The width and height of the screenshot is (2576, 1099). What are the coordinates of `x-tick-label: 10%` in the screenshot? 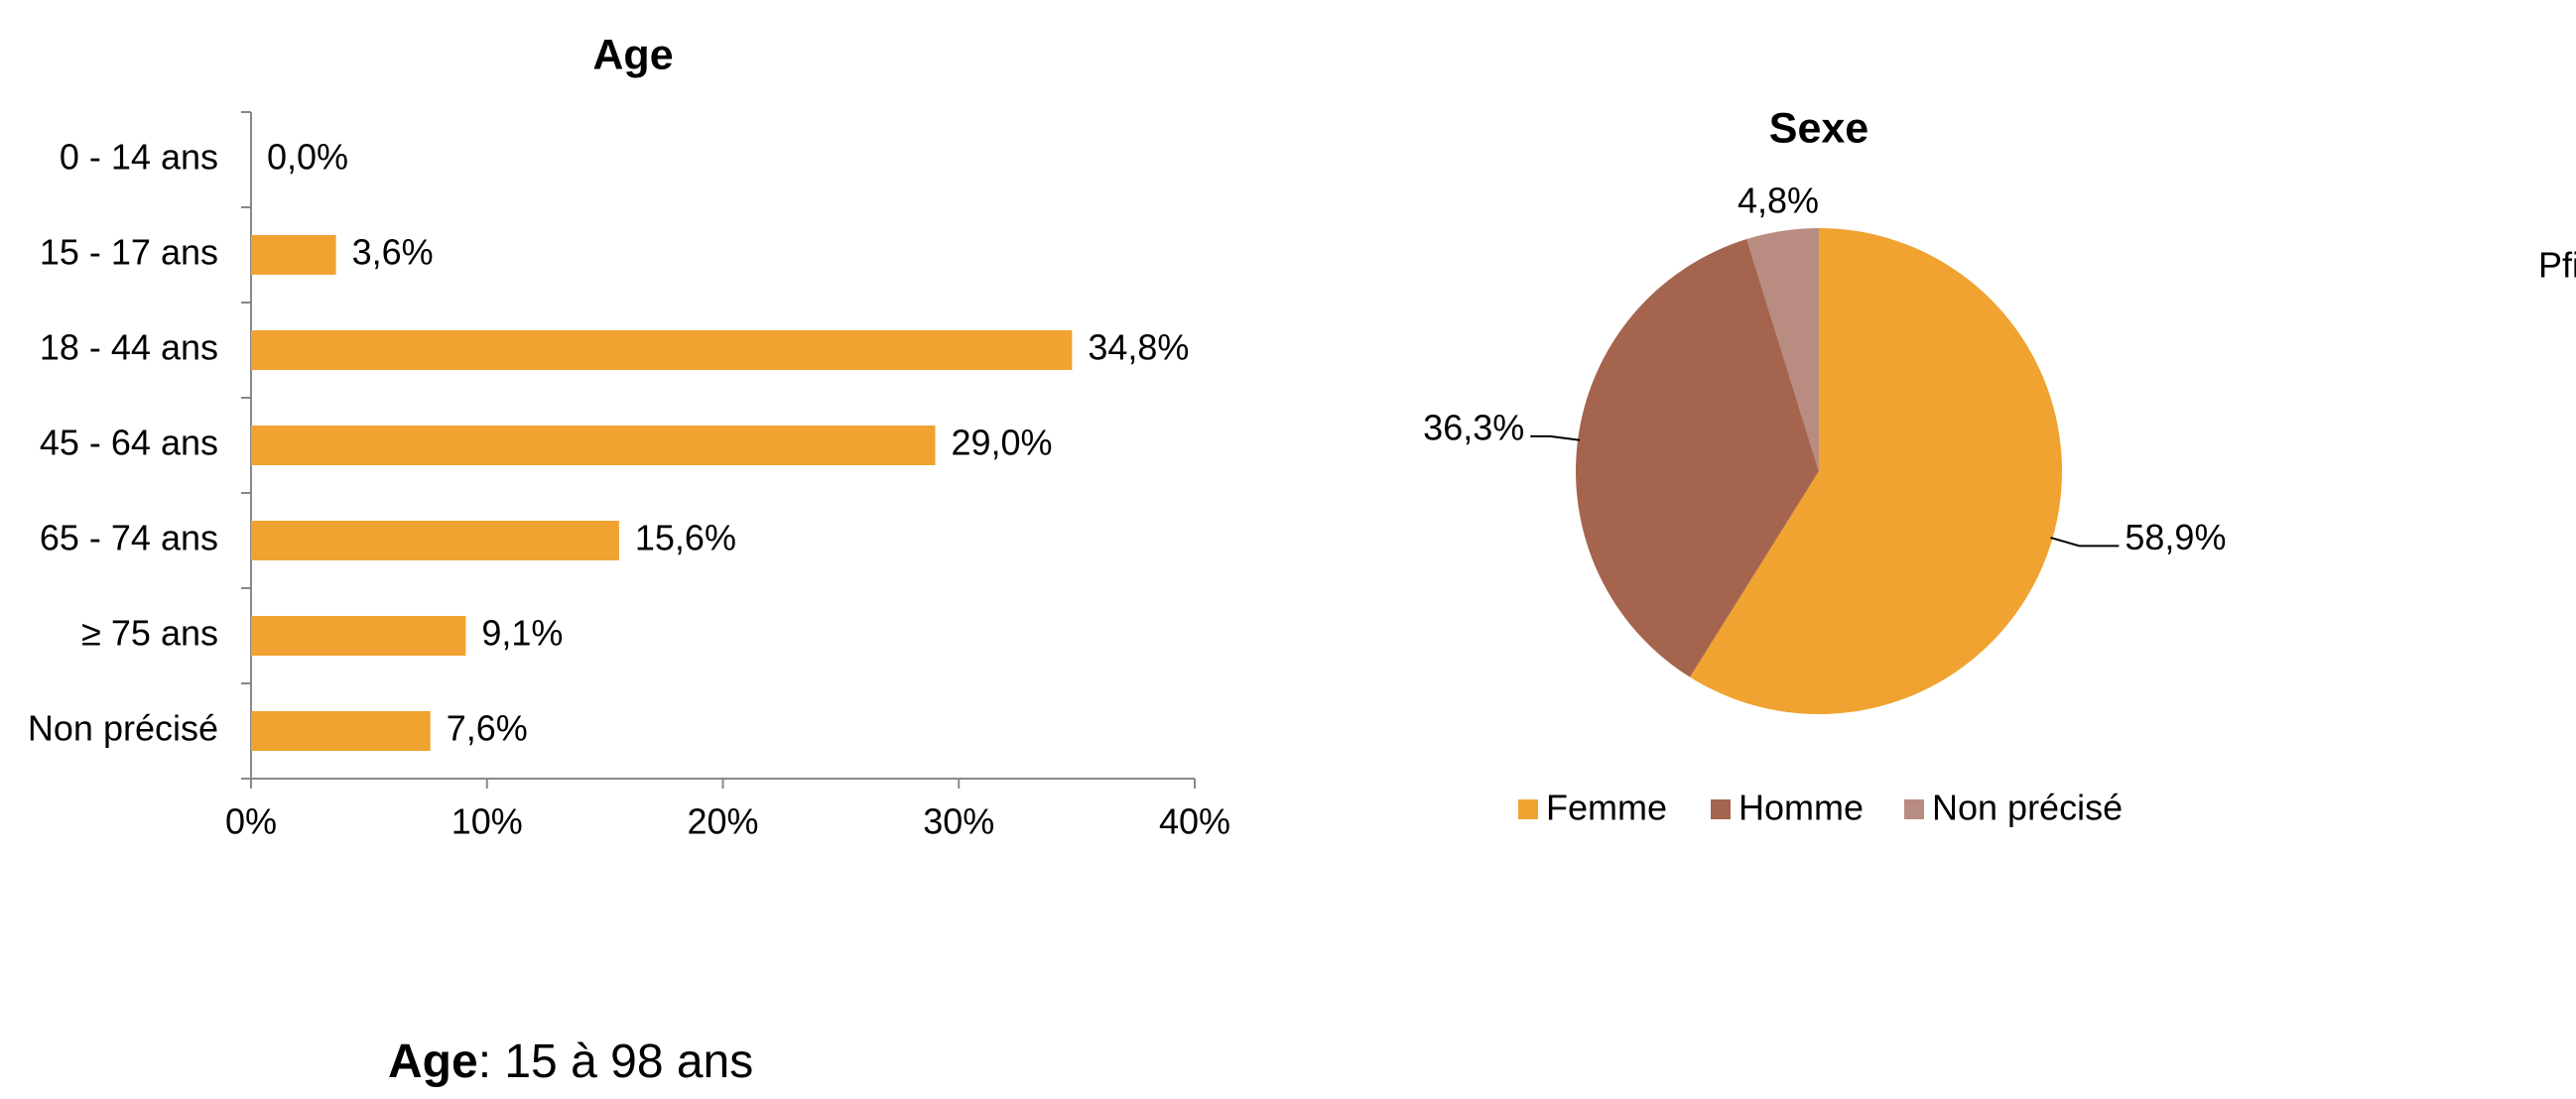 It's located at (487, 821).